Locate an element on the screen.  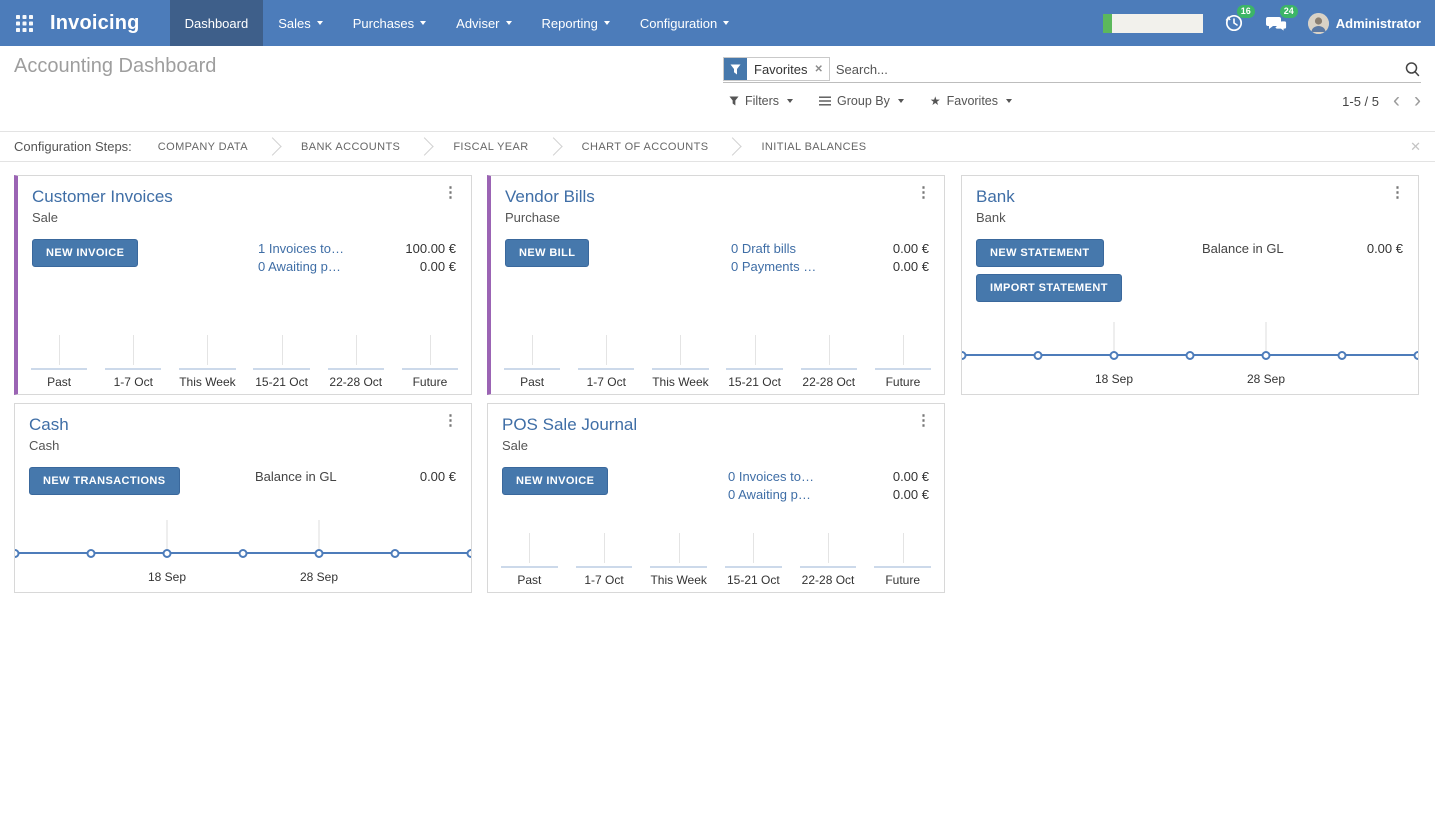
config-step-bank-accounts: BANK ACCOUNTS is located at coordinates (350, 146).